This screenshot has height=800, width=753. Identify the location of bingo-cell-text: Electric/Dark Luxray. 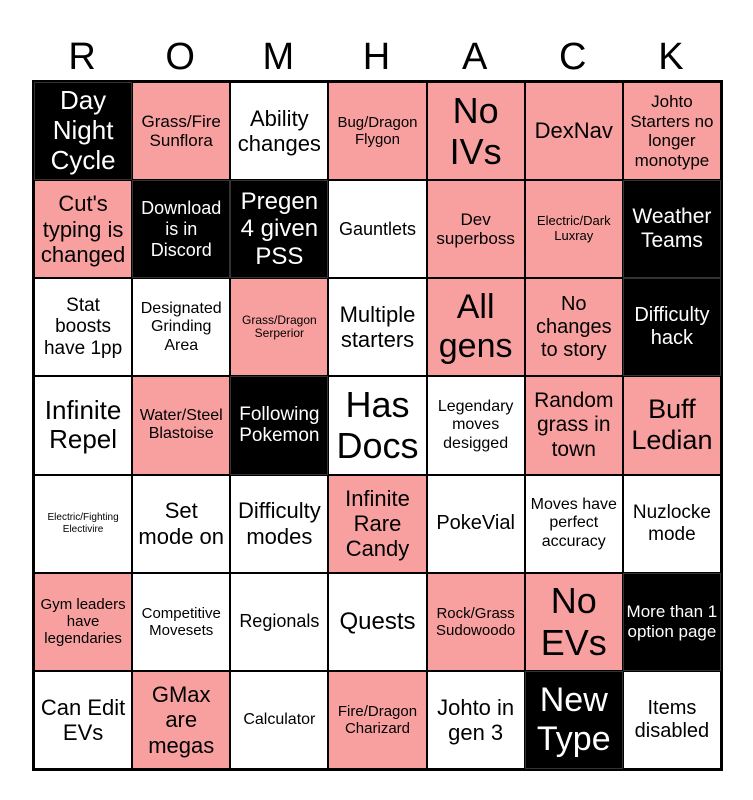
(573, 228).